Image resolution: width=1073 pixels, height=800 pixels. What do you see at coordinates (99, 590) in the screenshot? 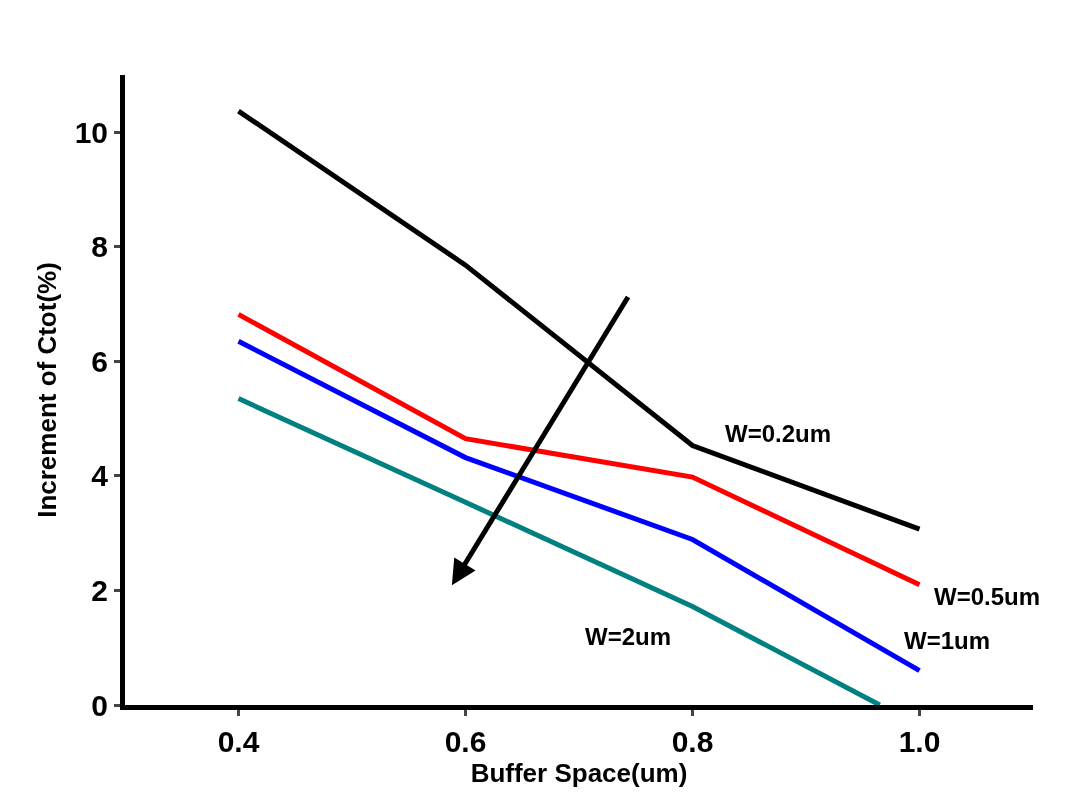
I see `y-tick-label: 2` at bounding box center [99, 590].